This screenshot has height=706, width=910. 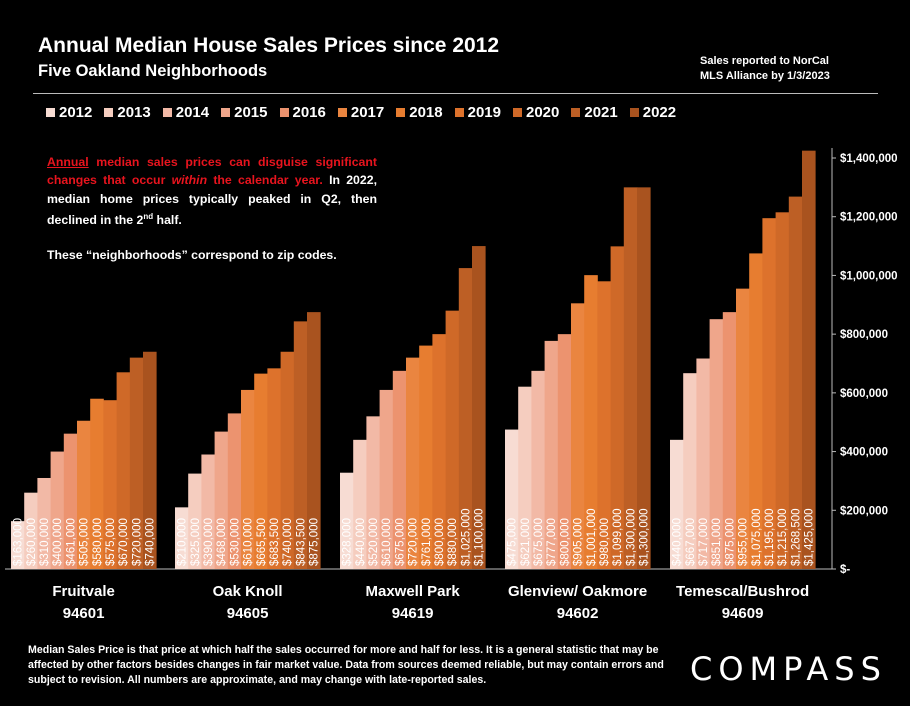 I want to click on legend-item-2021: 2021, so click(x=594, y=112).